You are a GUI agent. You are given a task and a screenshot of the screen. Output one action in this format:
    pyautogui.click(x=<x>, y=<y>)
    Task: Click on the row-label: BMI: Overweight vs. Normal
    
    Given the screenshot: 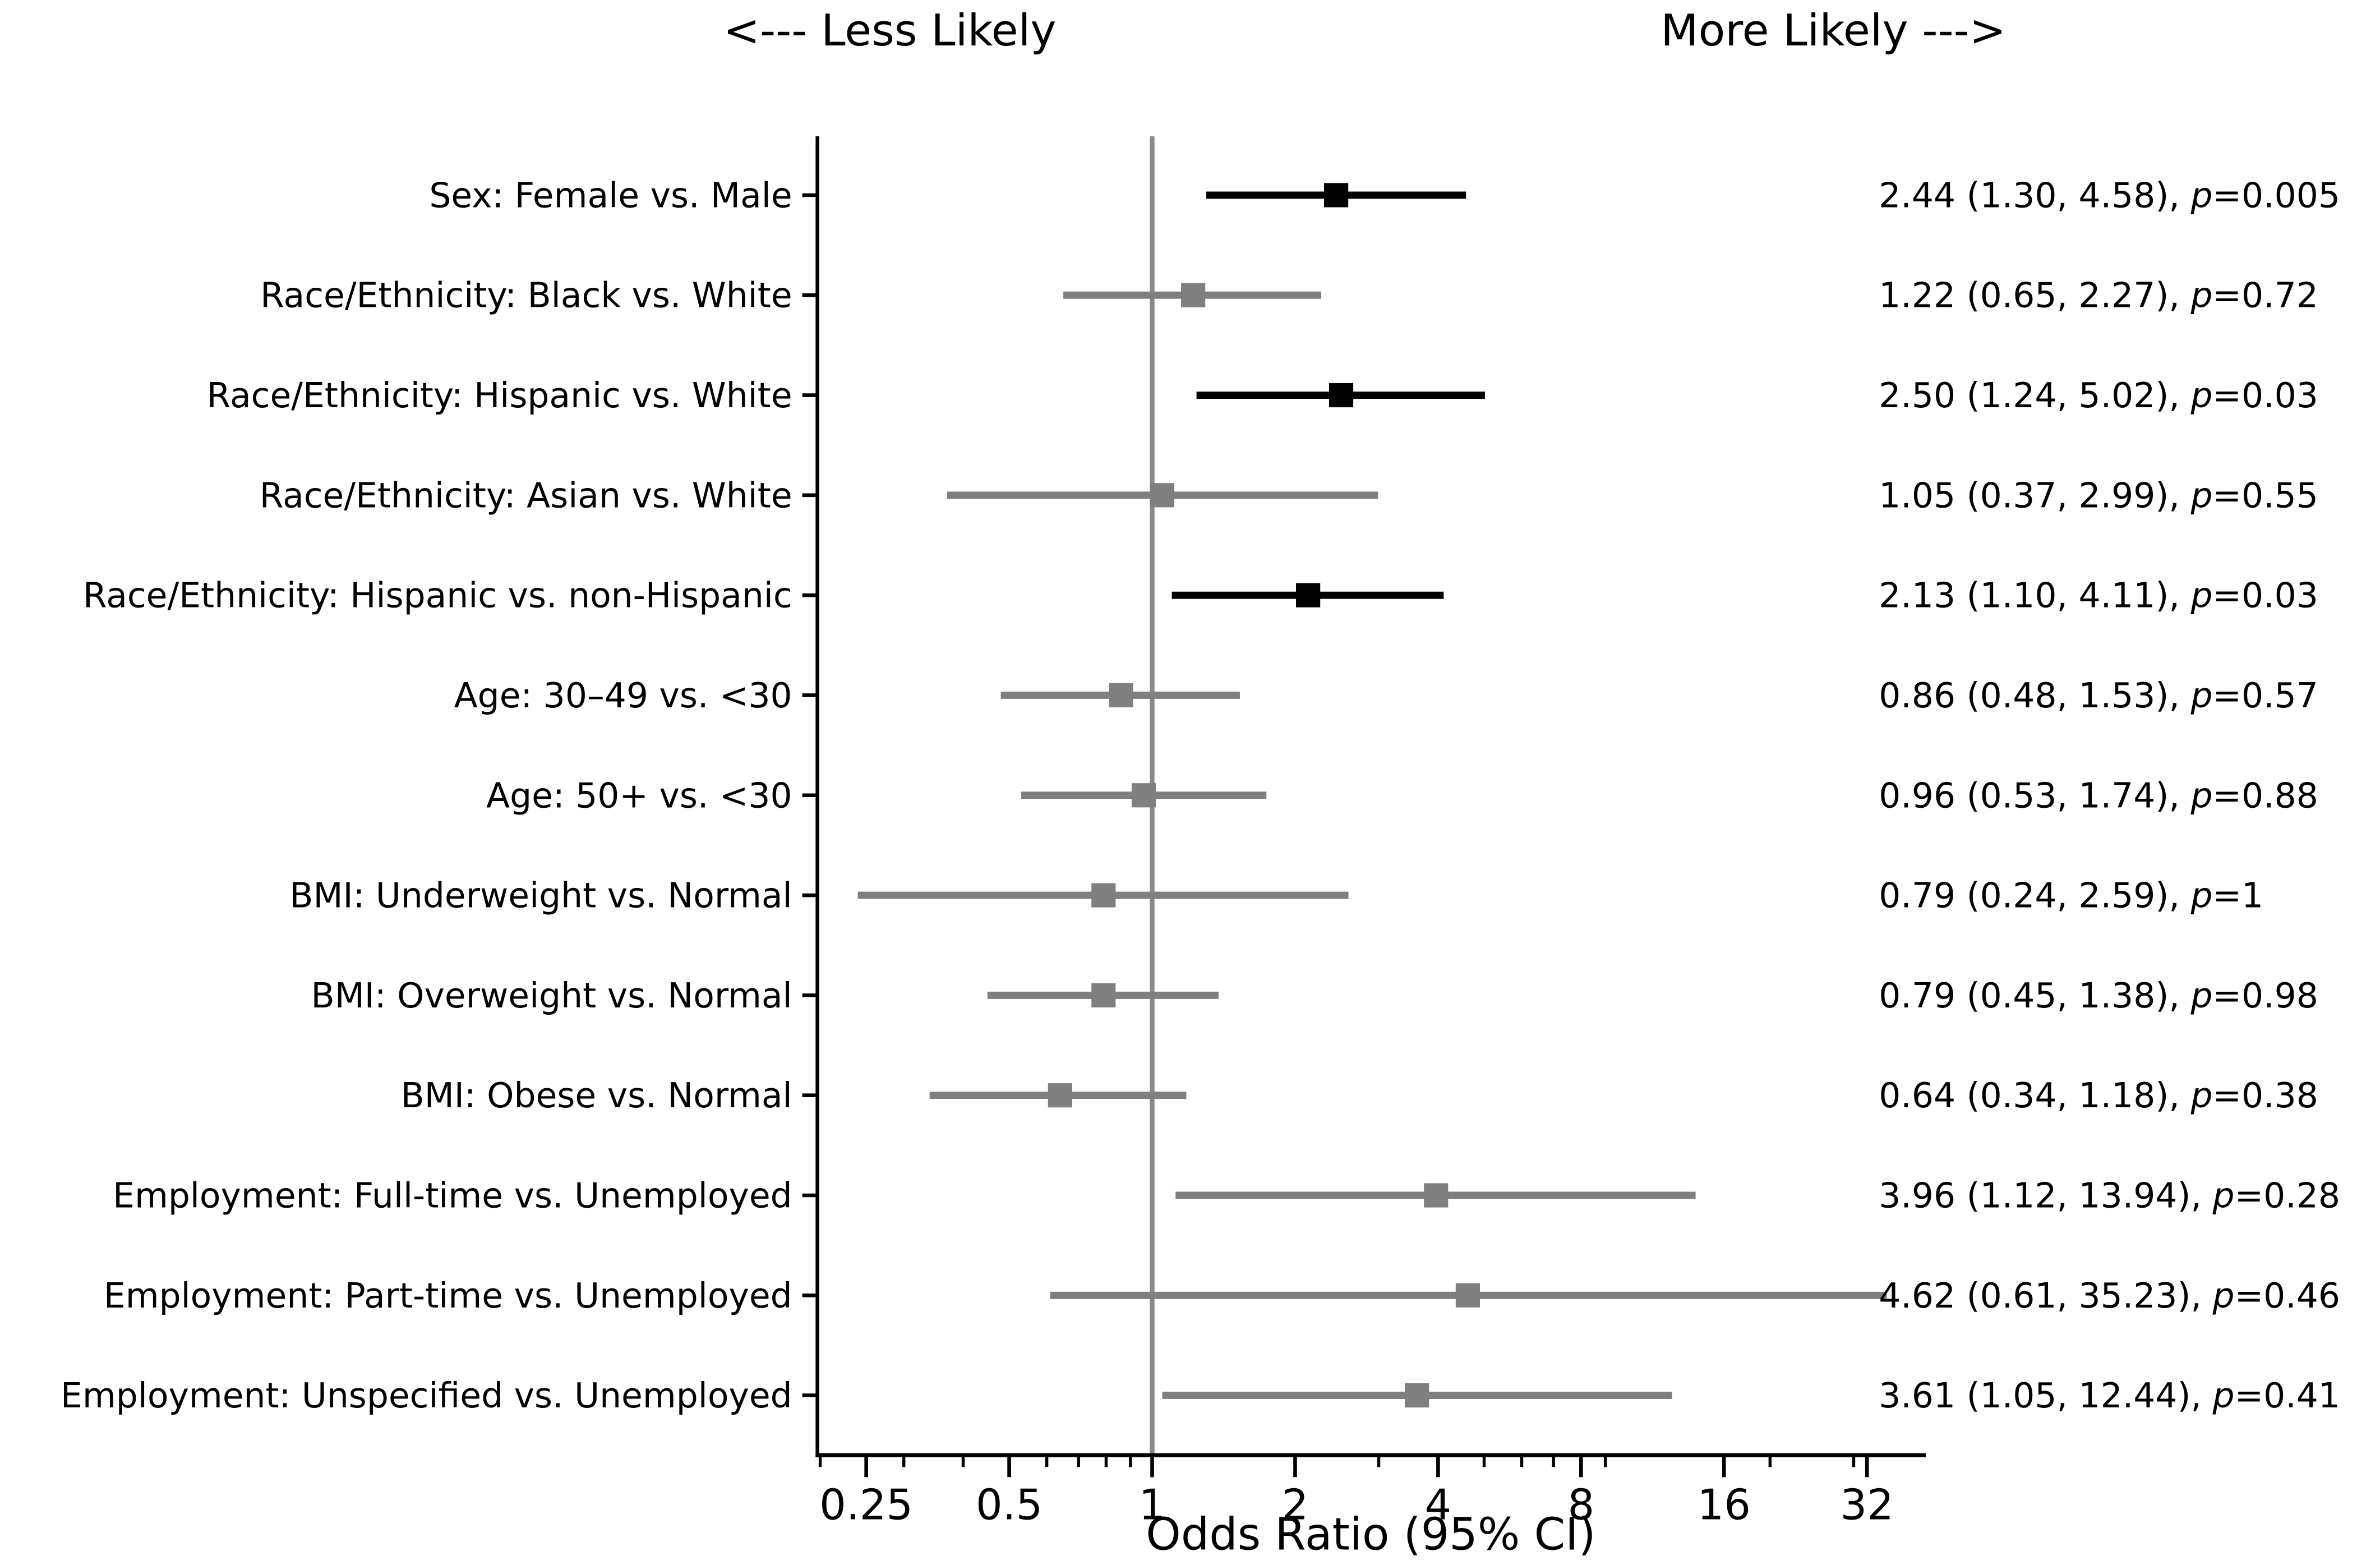 What is the action you would take?
    pyautogui.click(x=551, y=996)
    